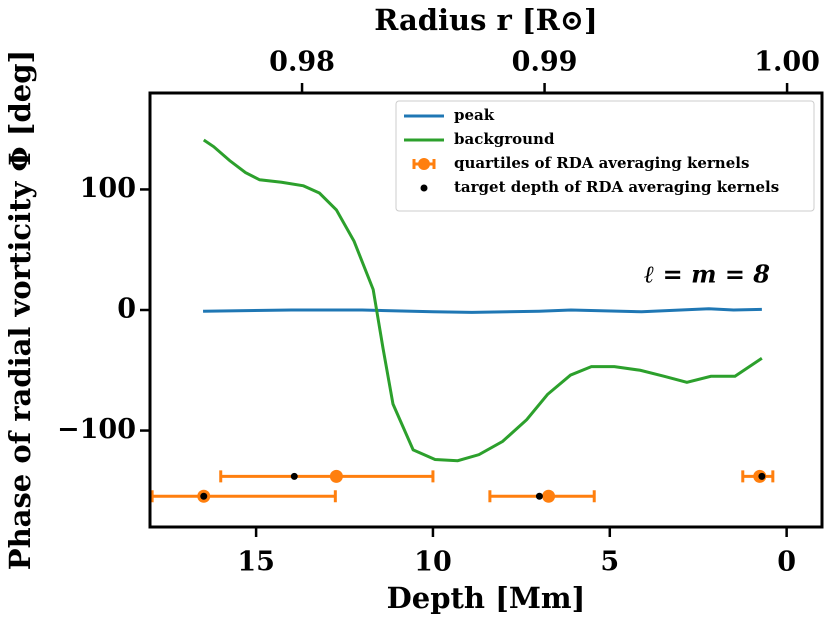  I want to click on x-tick-label: 15, so click(256, 562).